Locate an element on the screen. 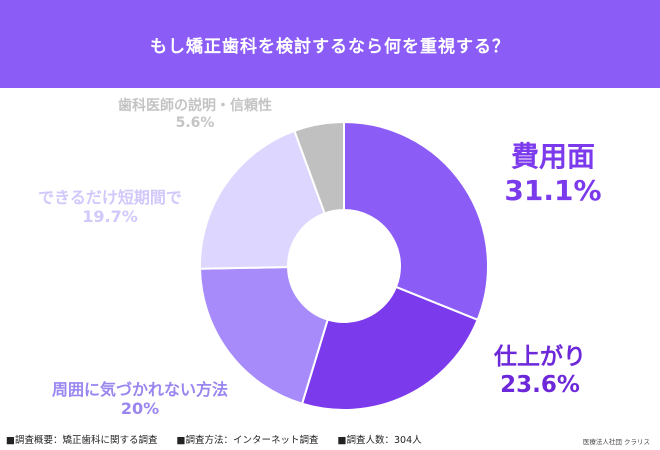 The height and width of the screenshot is (450, 660). credit-text: 医療法人社団 クラリス is located at coordinates (616, 442).